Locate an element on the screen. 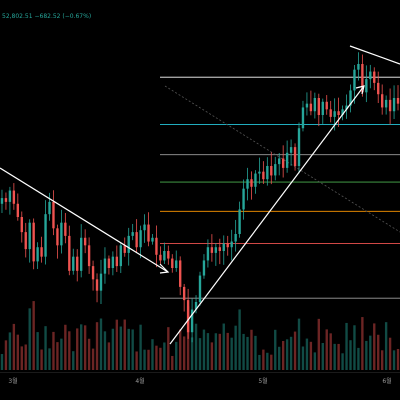 The width and height of the screenshot is (400, 400). trendline-down-right is located at coordinates (374, 55).